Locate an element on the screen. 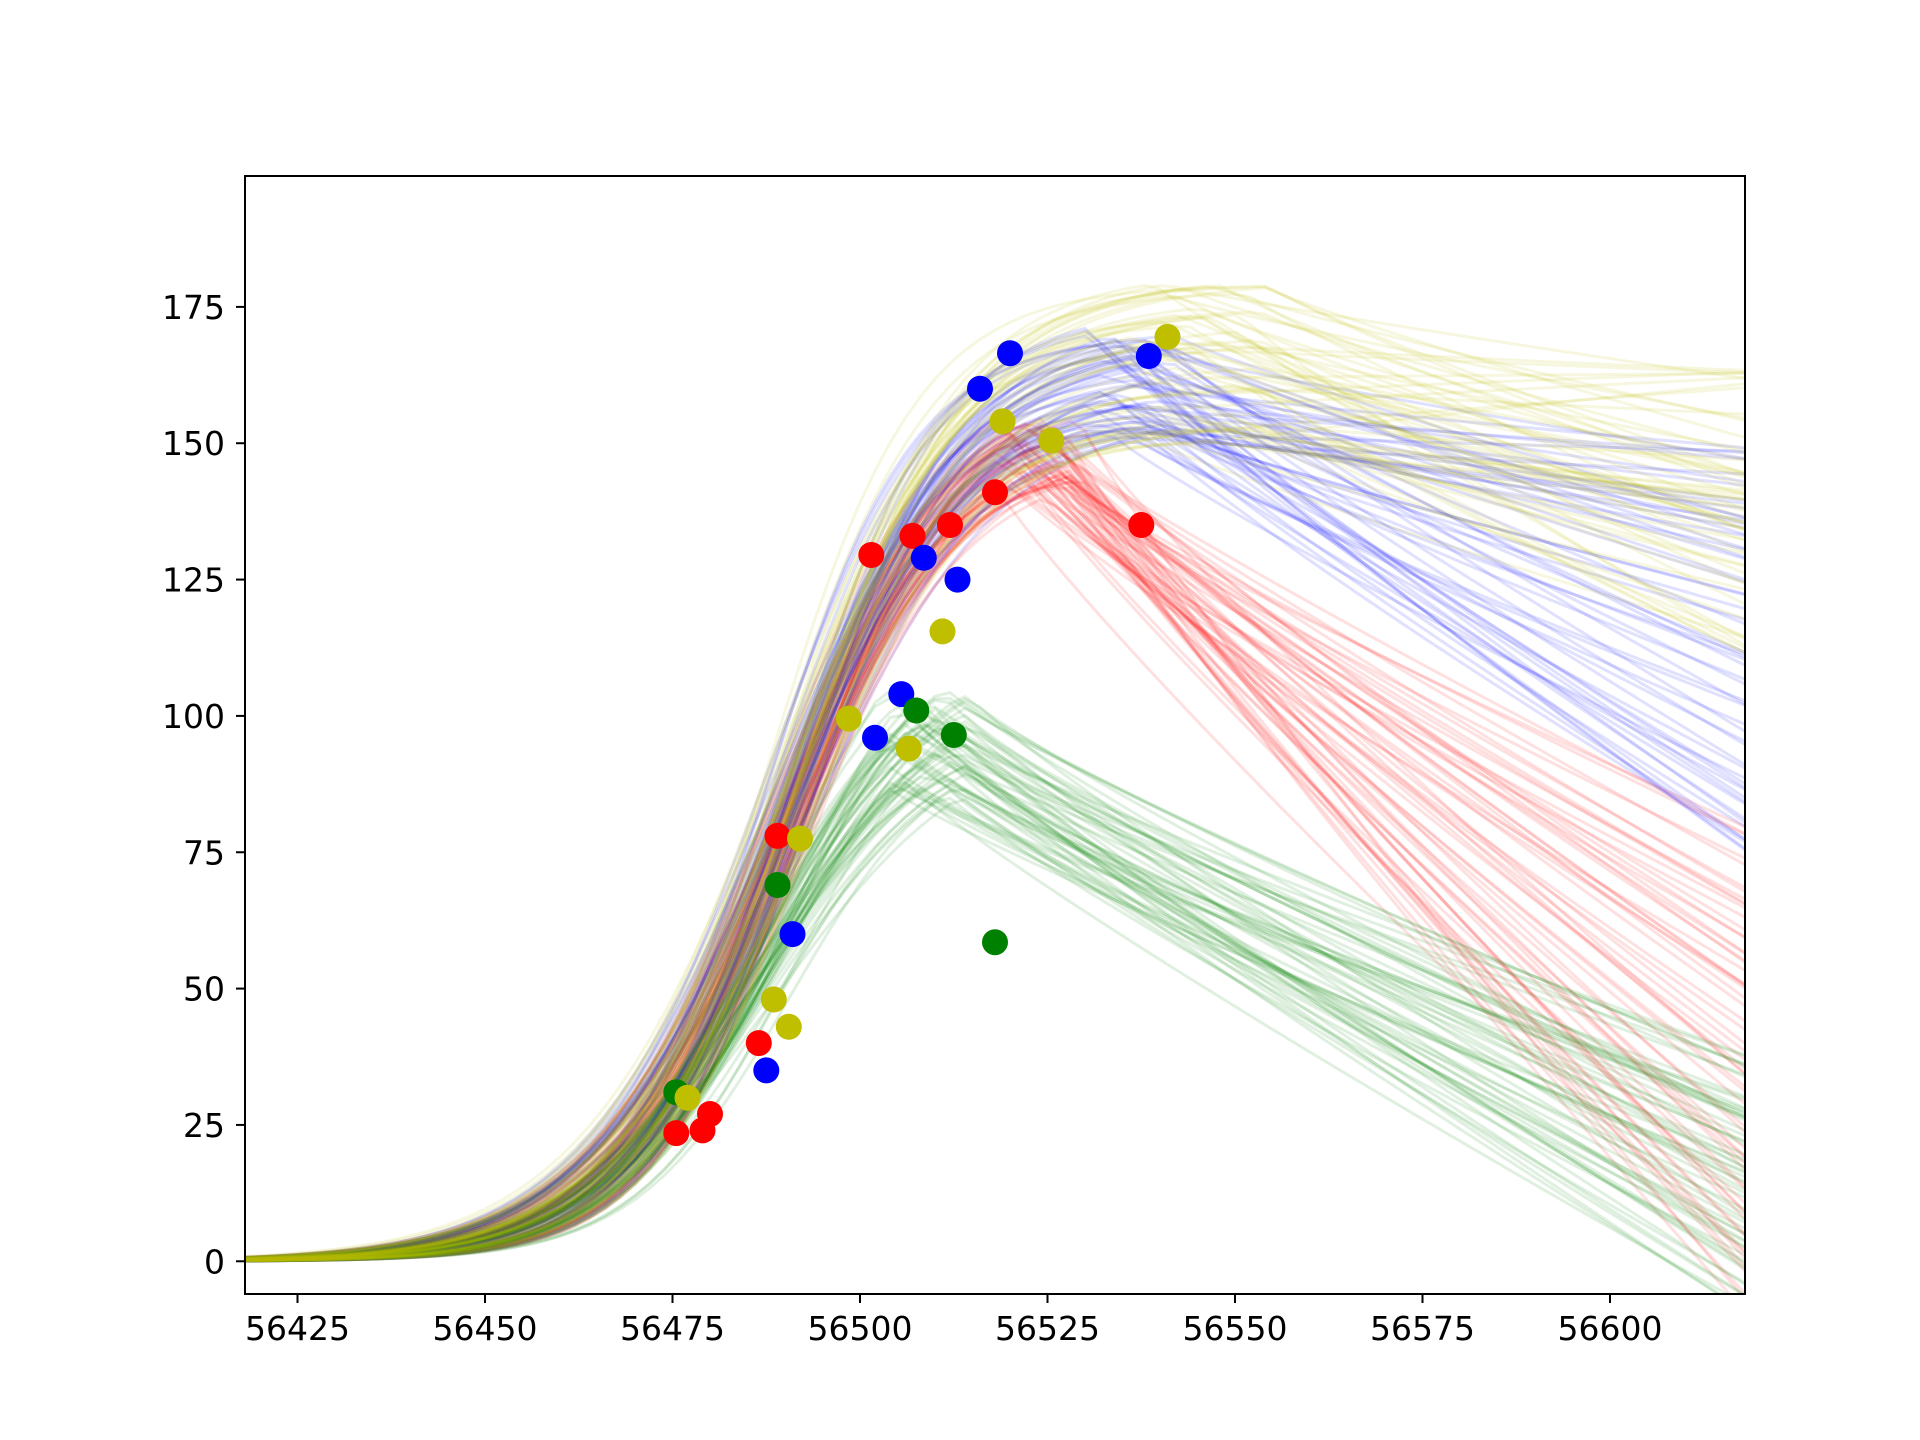  y-tick-label: 150 is located at coordinates (193, 443).